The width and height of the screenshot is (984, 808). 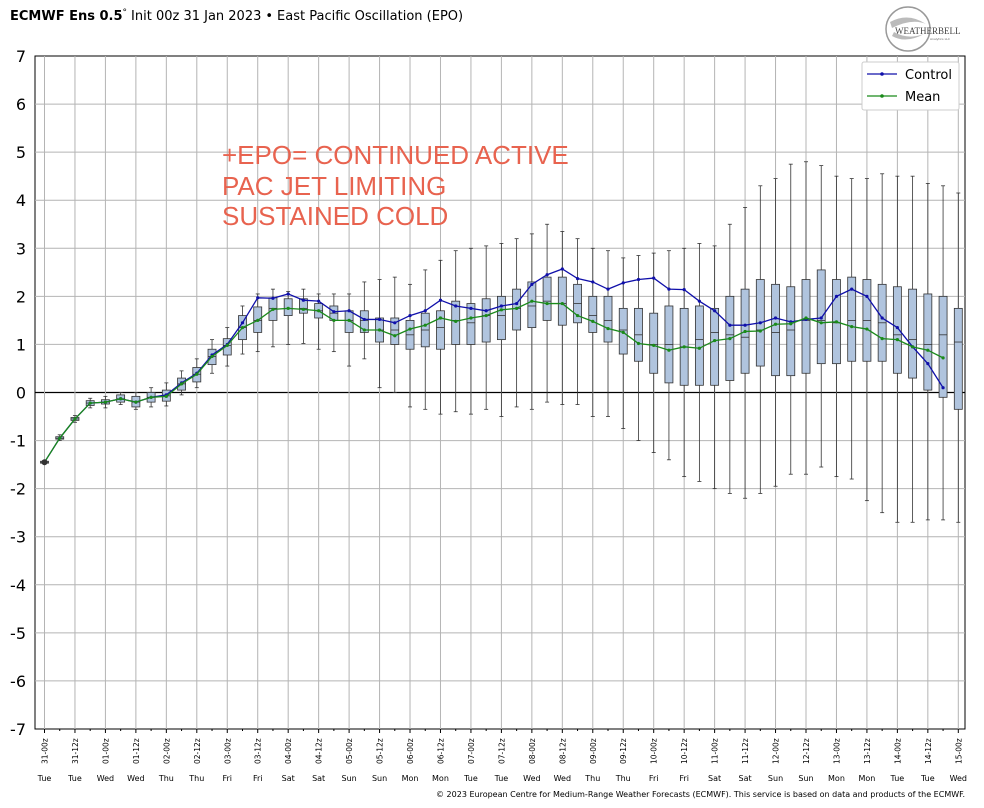 What do you see at coordinates (923, 29) in the screenshot?
I see `weatherbell-logo: WEATHERBELL Analytics LLC` at bounding box center [923, 29].